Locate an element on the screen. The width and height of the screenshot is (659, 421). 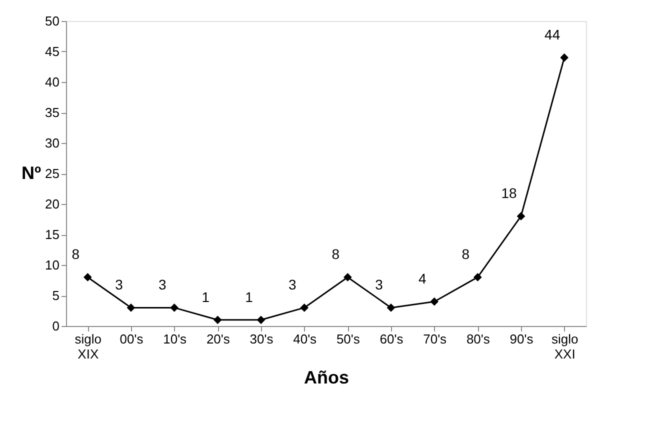
y-tick-label: 25 is located at coordinates (52, 173).